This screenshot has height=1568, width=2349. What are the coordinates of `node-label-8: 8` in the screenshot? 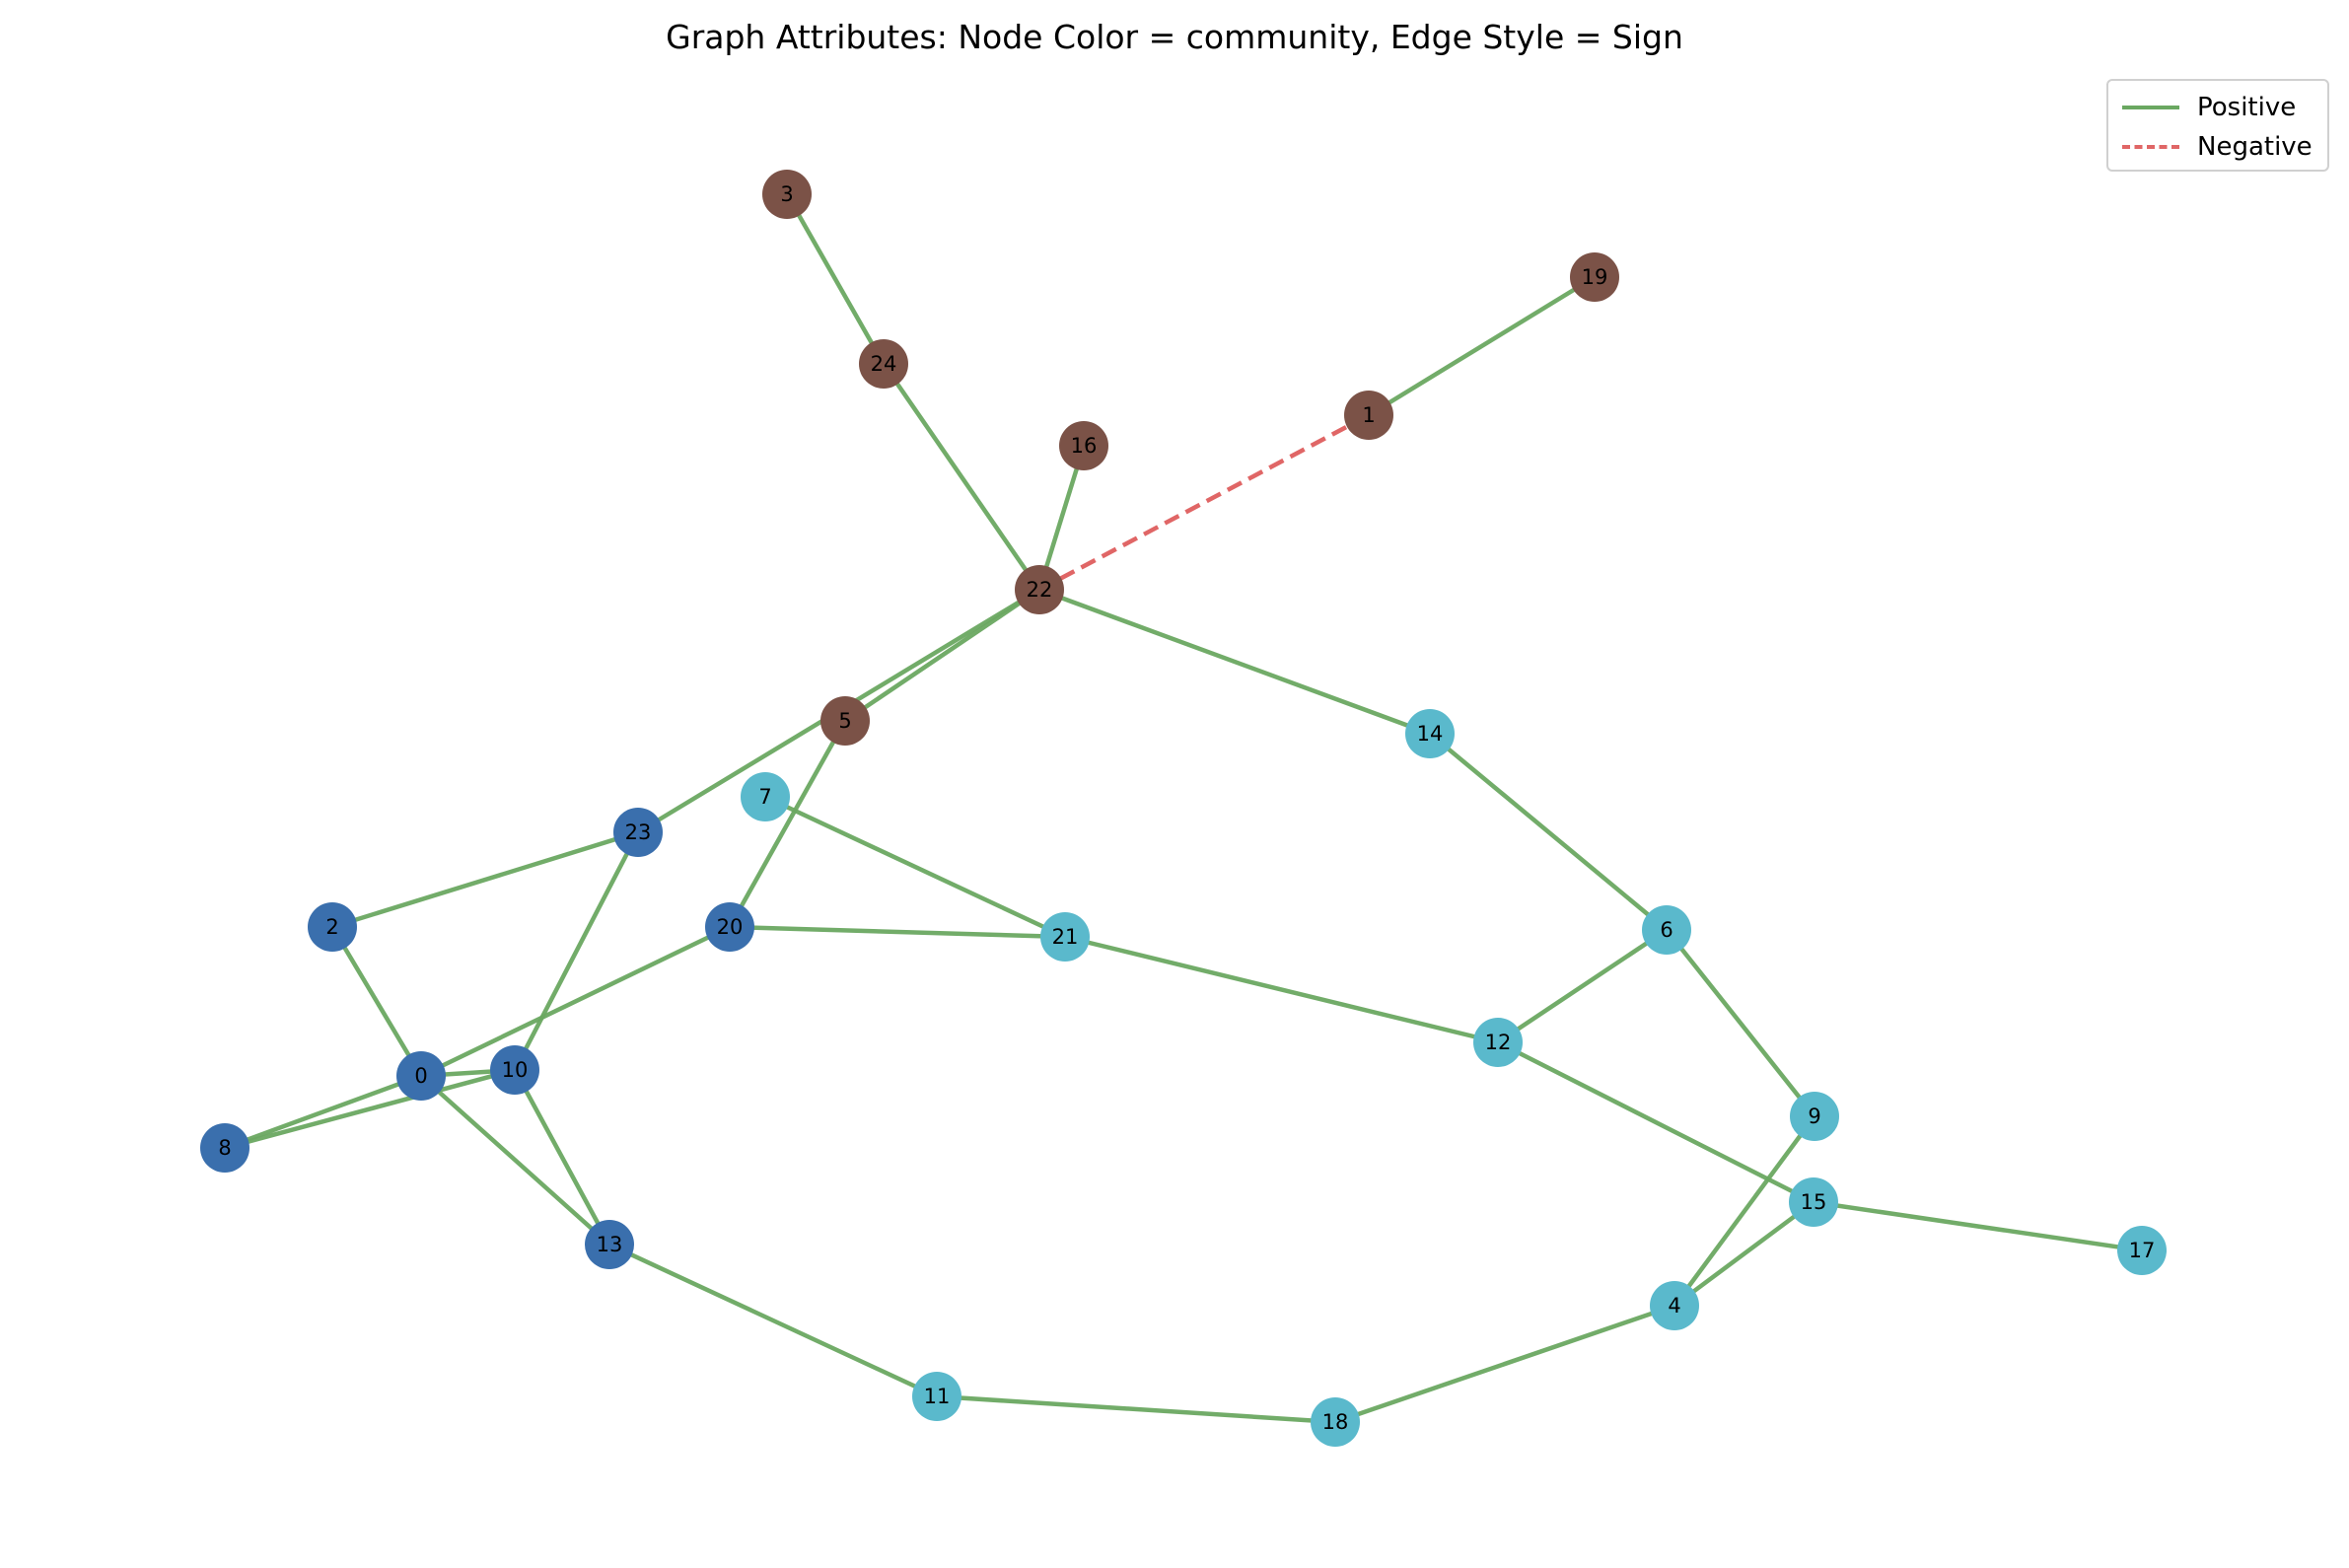 It's located at (224, 1148).